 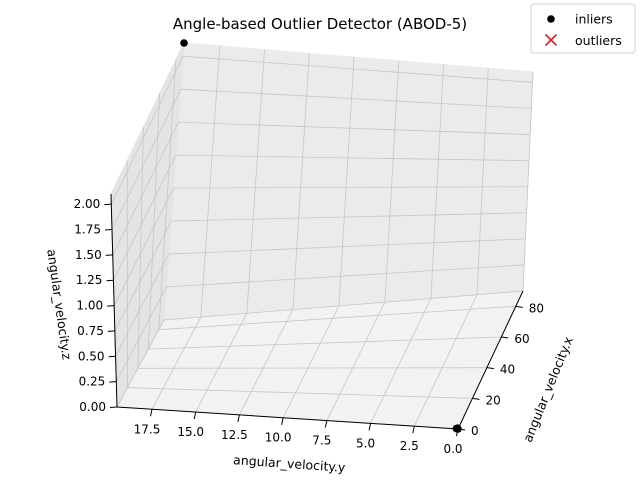 What do you see at coordinates (320, 24) in the screenshot?
I see `chart-title: Angle-based Outlier Detector (ABOD-5)` at bounding box center [320, 24].